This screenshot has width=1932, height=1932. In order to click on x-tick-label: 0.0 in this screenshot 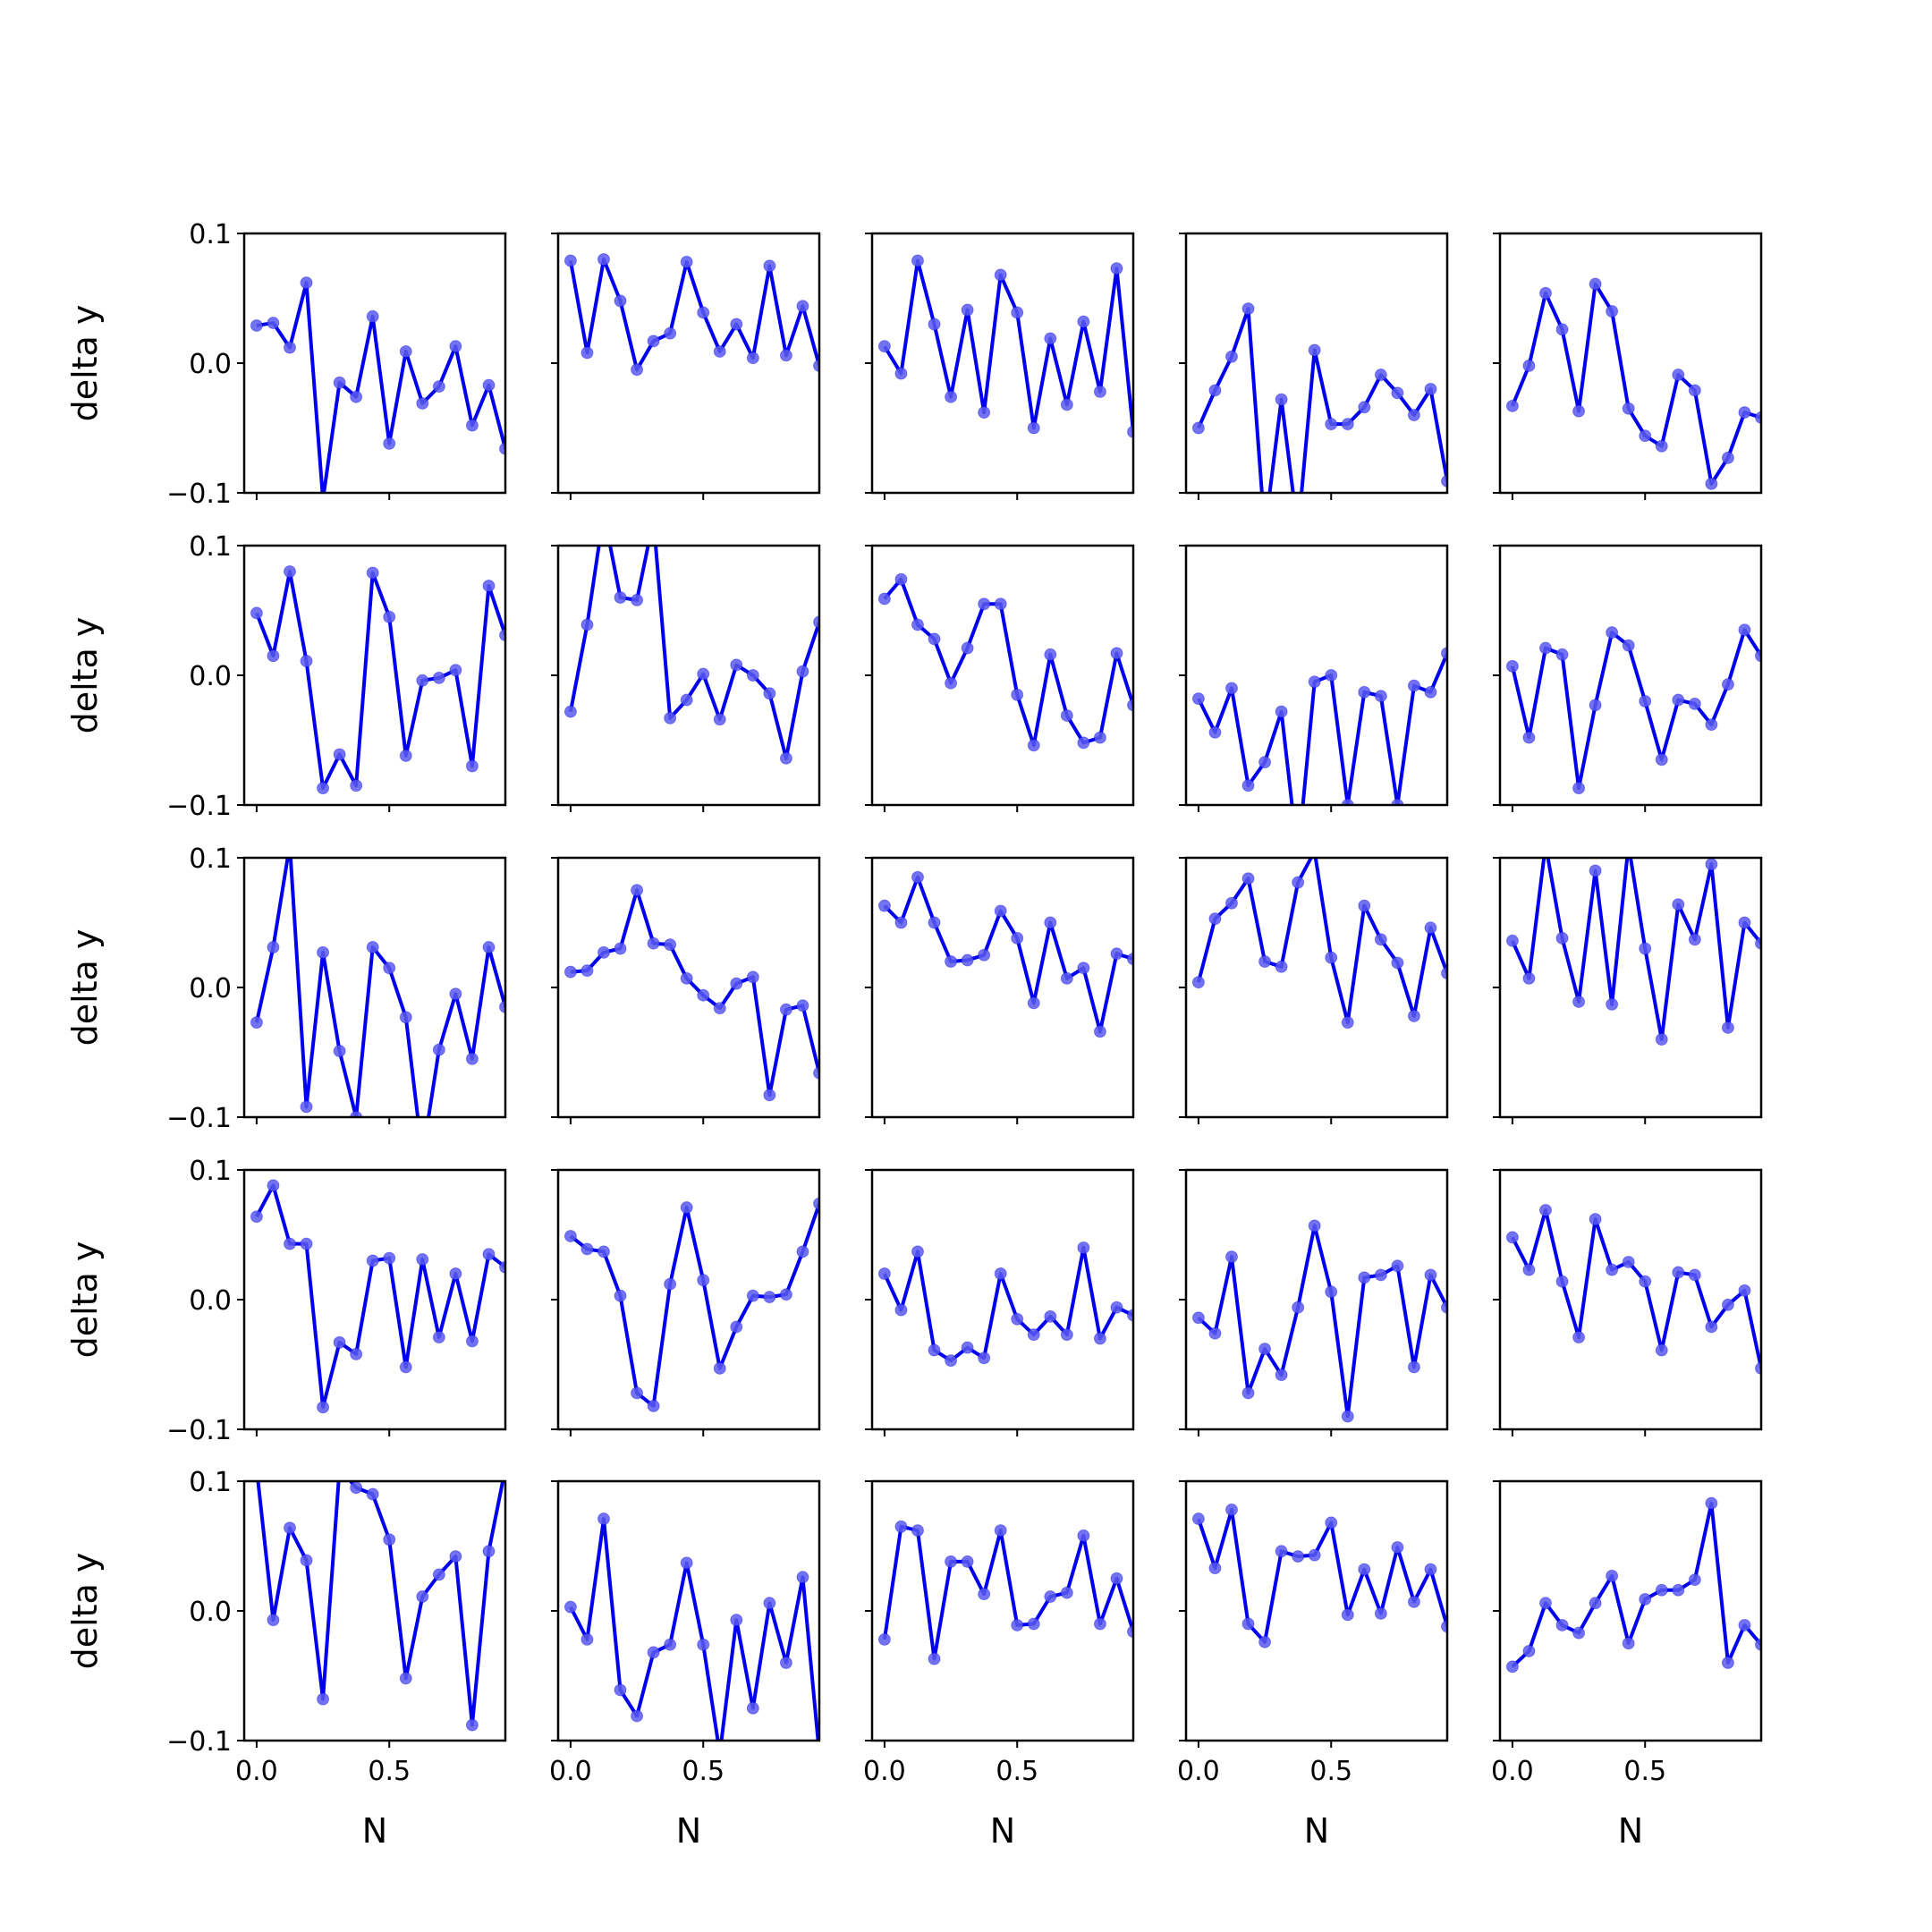, I will do `click(1512, 1771)`.